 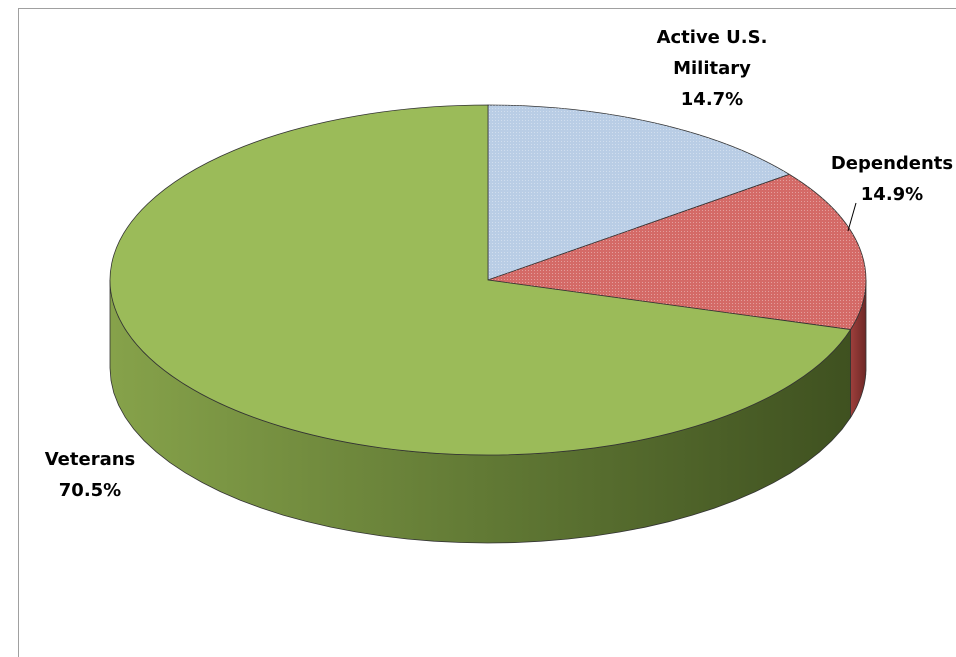 What do you see at coordinates (90, 459) in the screenshot?
I see `category-label: Veterans` at bounding box center [90, 459].